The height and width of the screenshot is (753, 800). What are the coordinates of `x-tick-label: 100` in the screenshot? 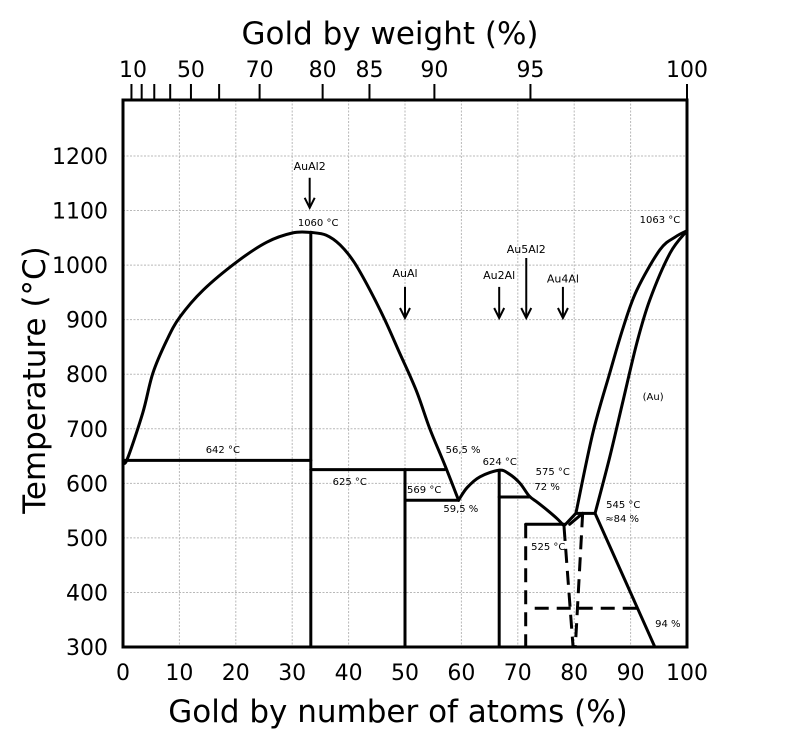 It's located at (687, 673).